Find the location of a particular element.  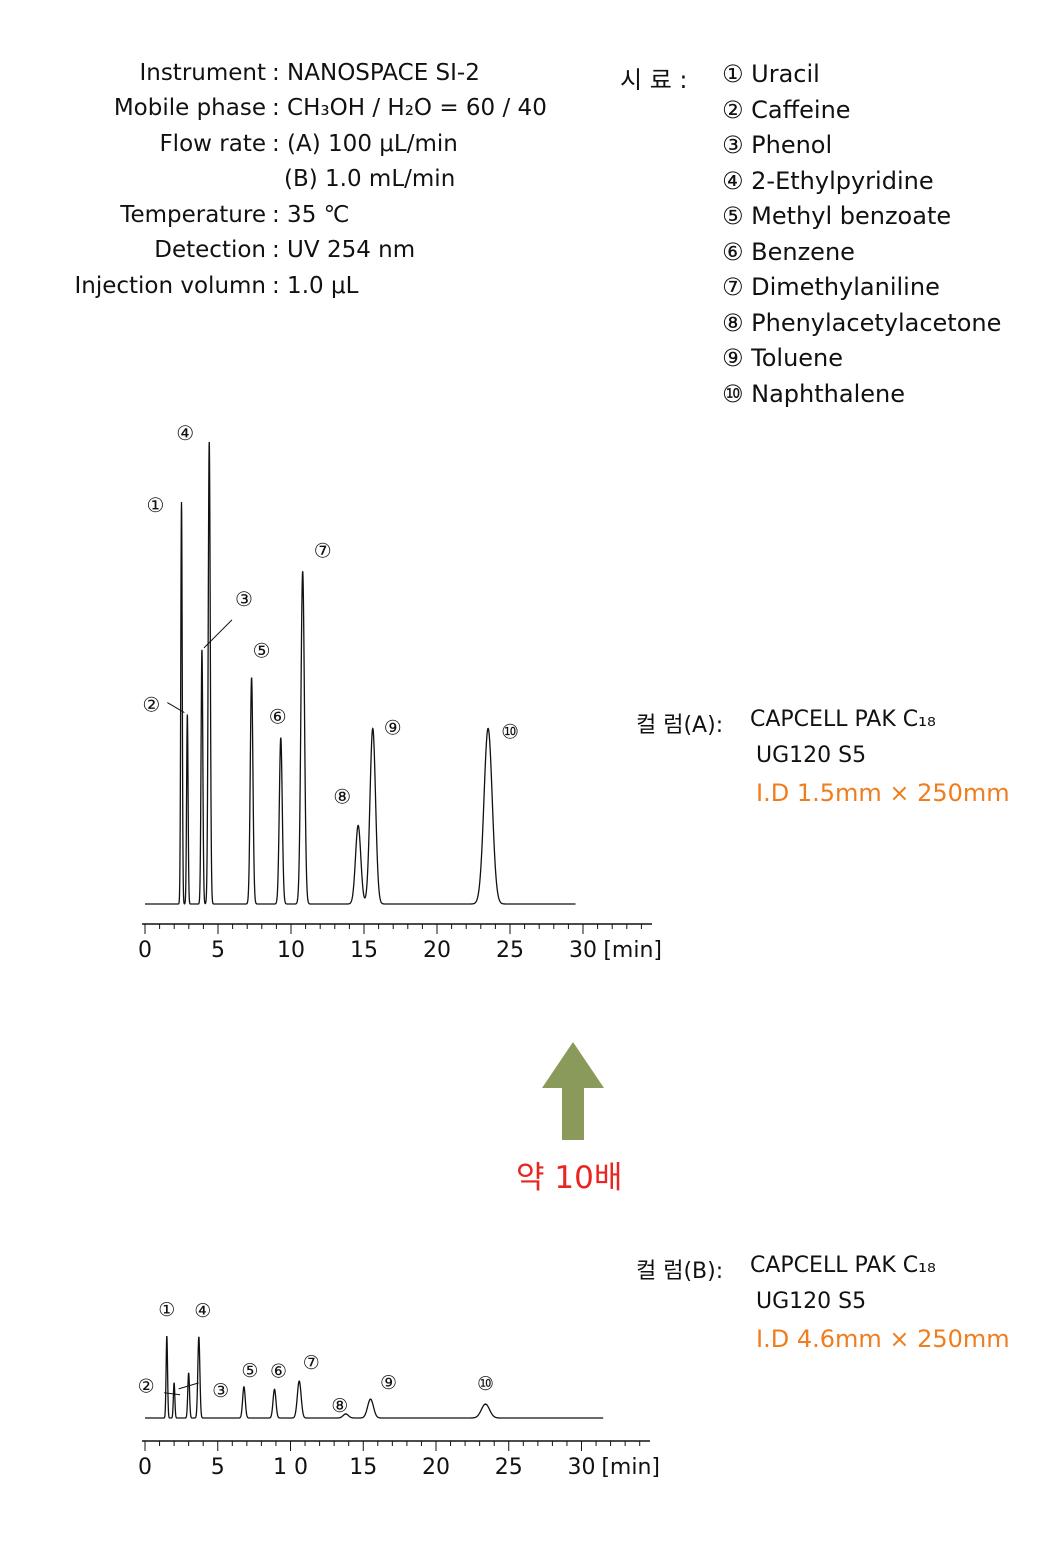

sample-item: ⑩ Naphthalene is located at coordinates (813, 394).